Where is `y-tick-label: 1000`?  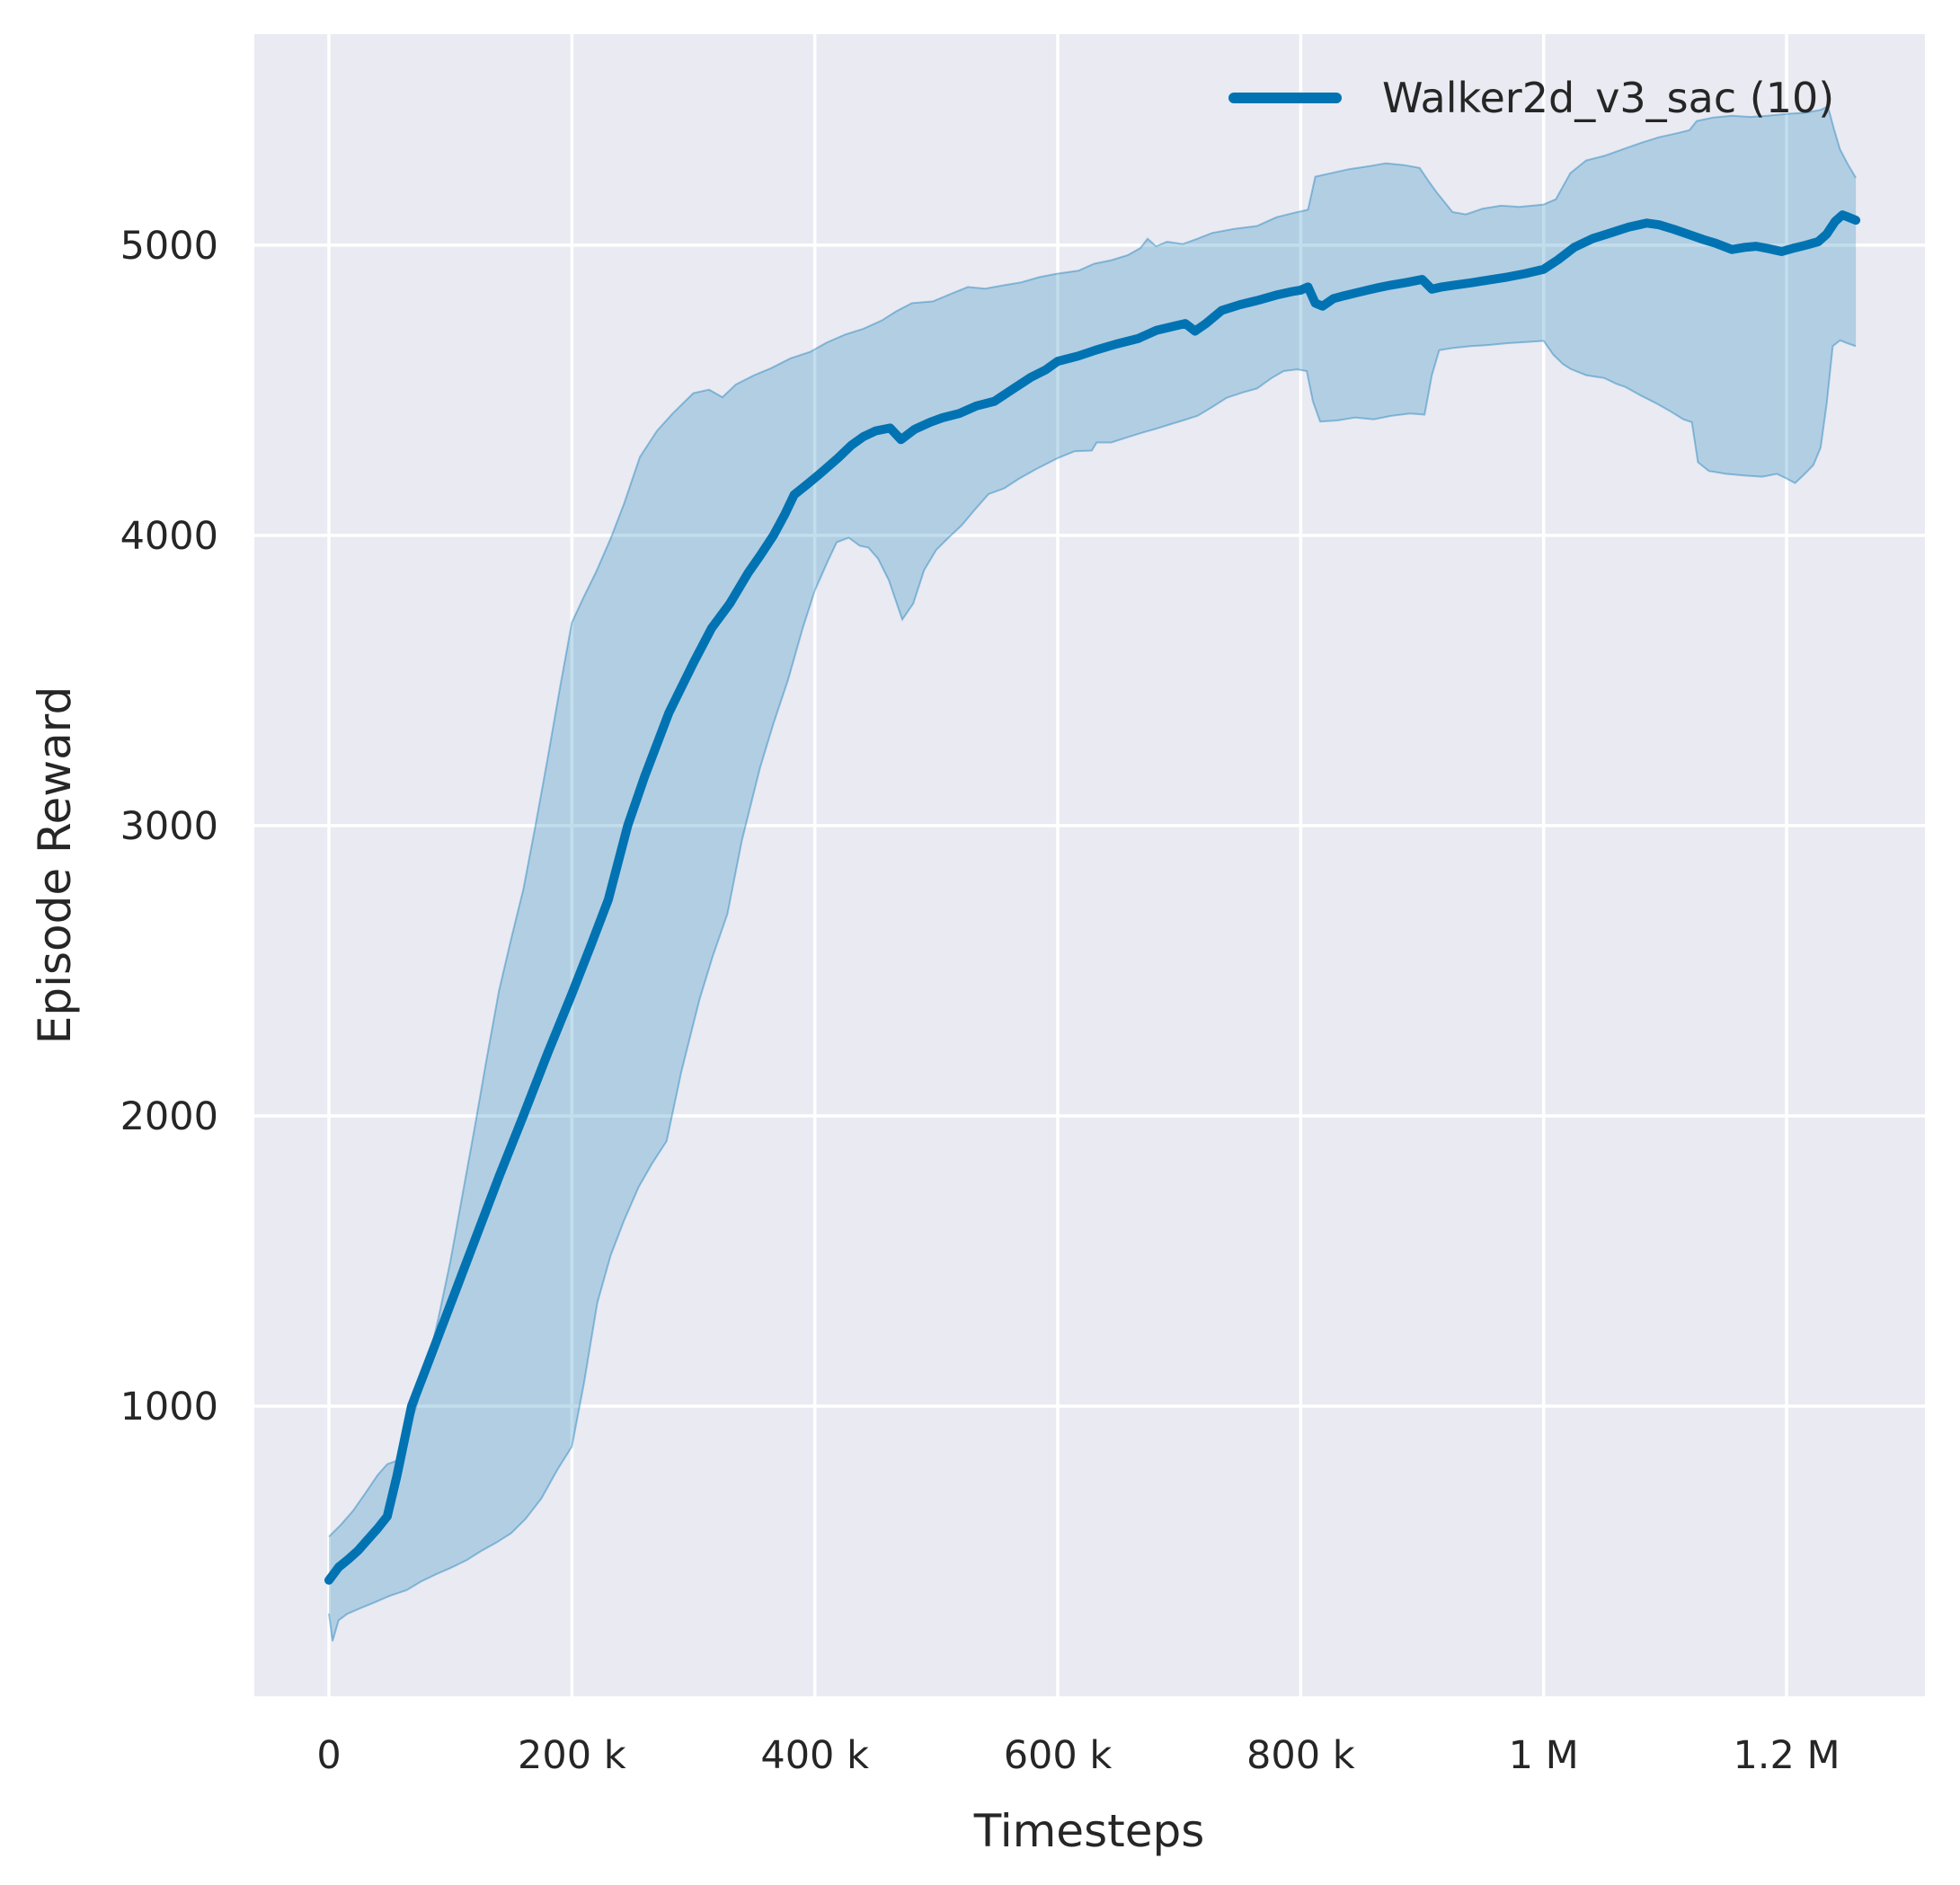
y-tick-label: 1000 is located at coordinates (169, 1407).